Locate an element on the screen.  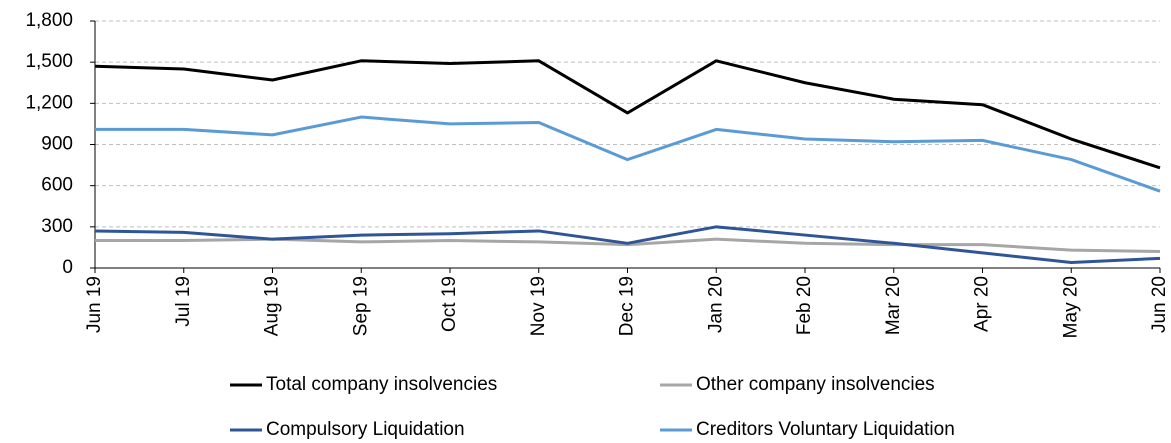
x-tick-label: Apr 20 is located at coordinates (982, 304).